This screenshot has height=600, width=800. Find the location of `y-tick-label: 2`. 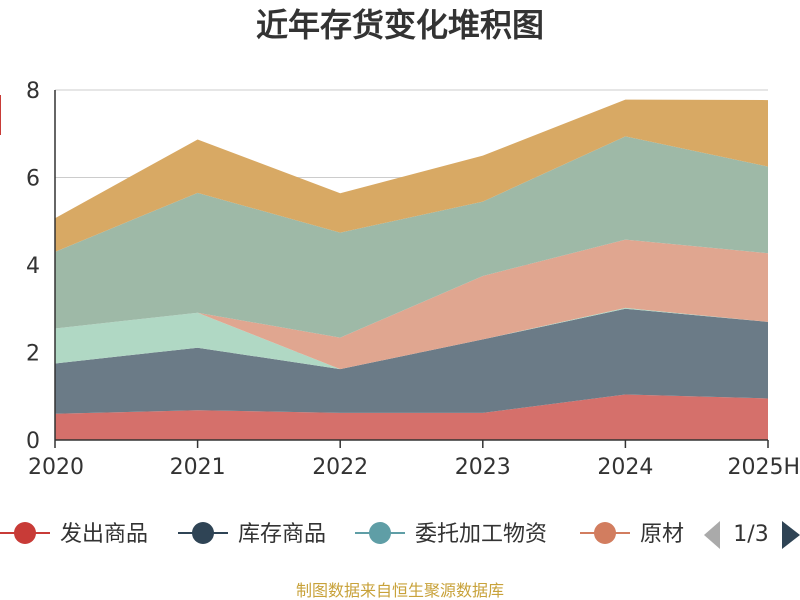

y-tick-label: 2 is located at coordinates (33, 354).